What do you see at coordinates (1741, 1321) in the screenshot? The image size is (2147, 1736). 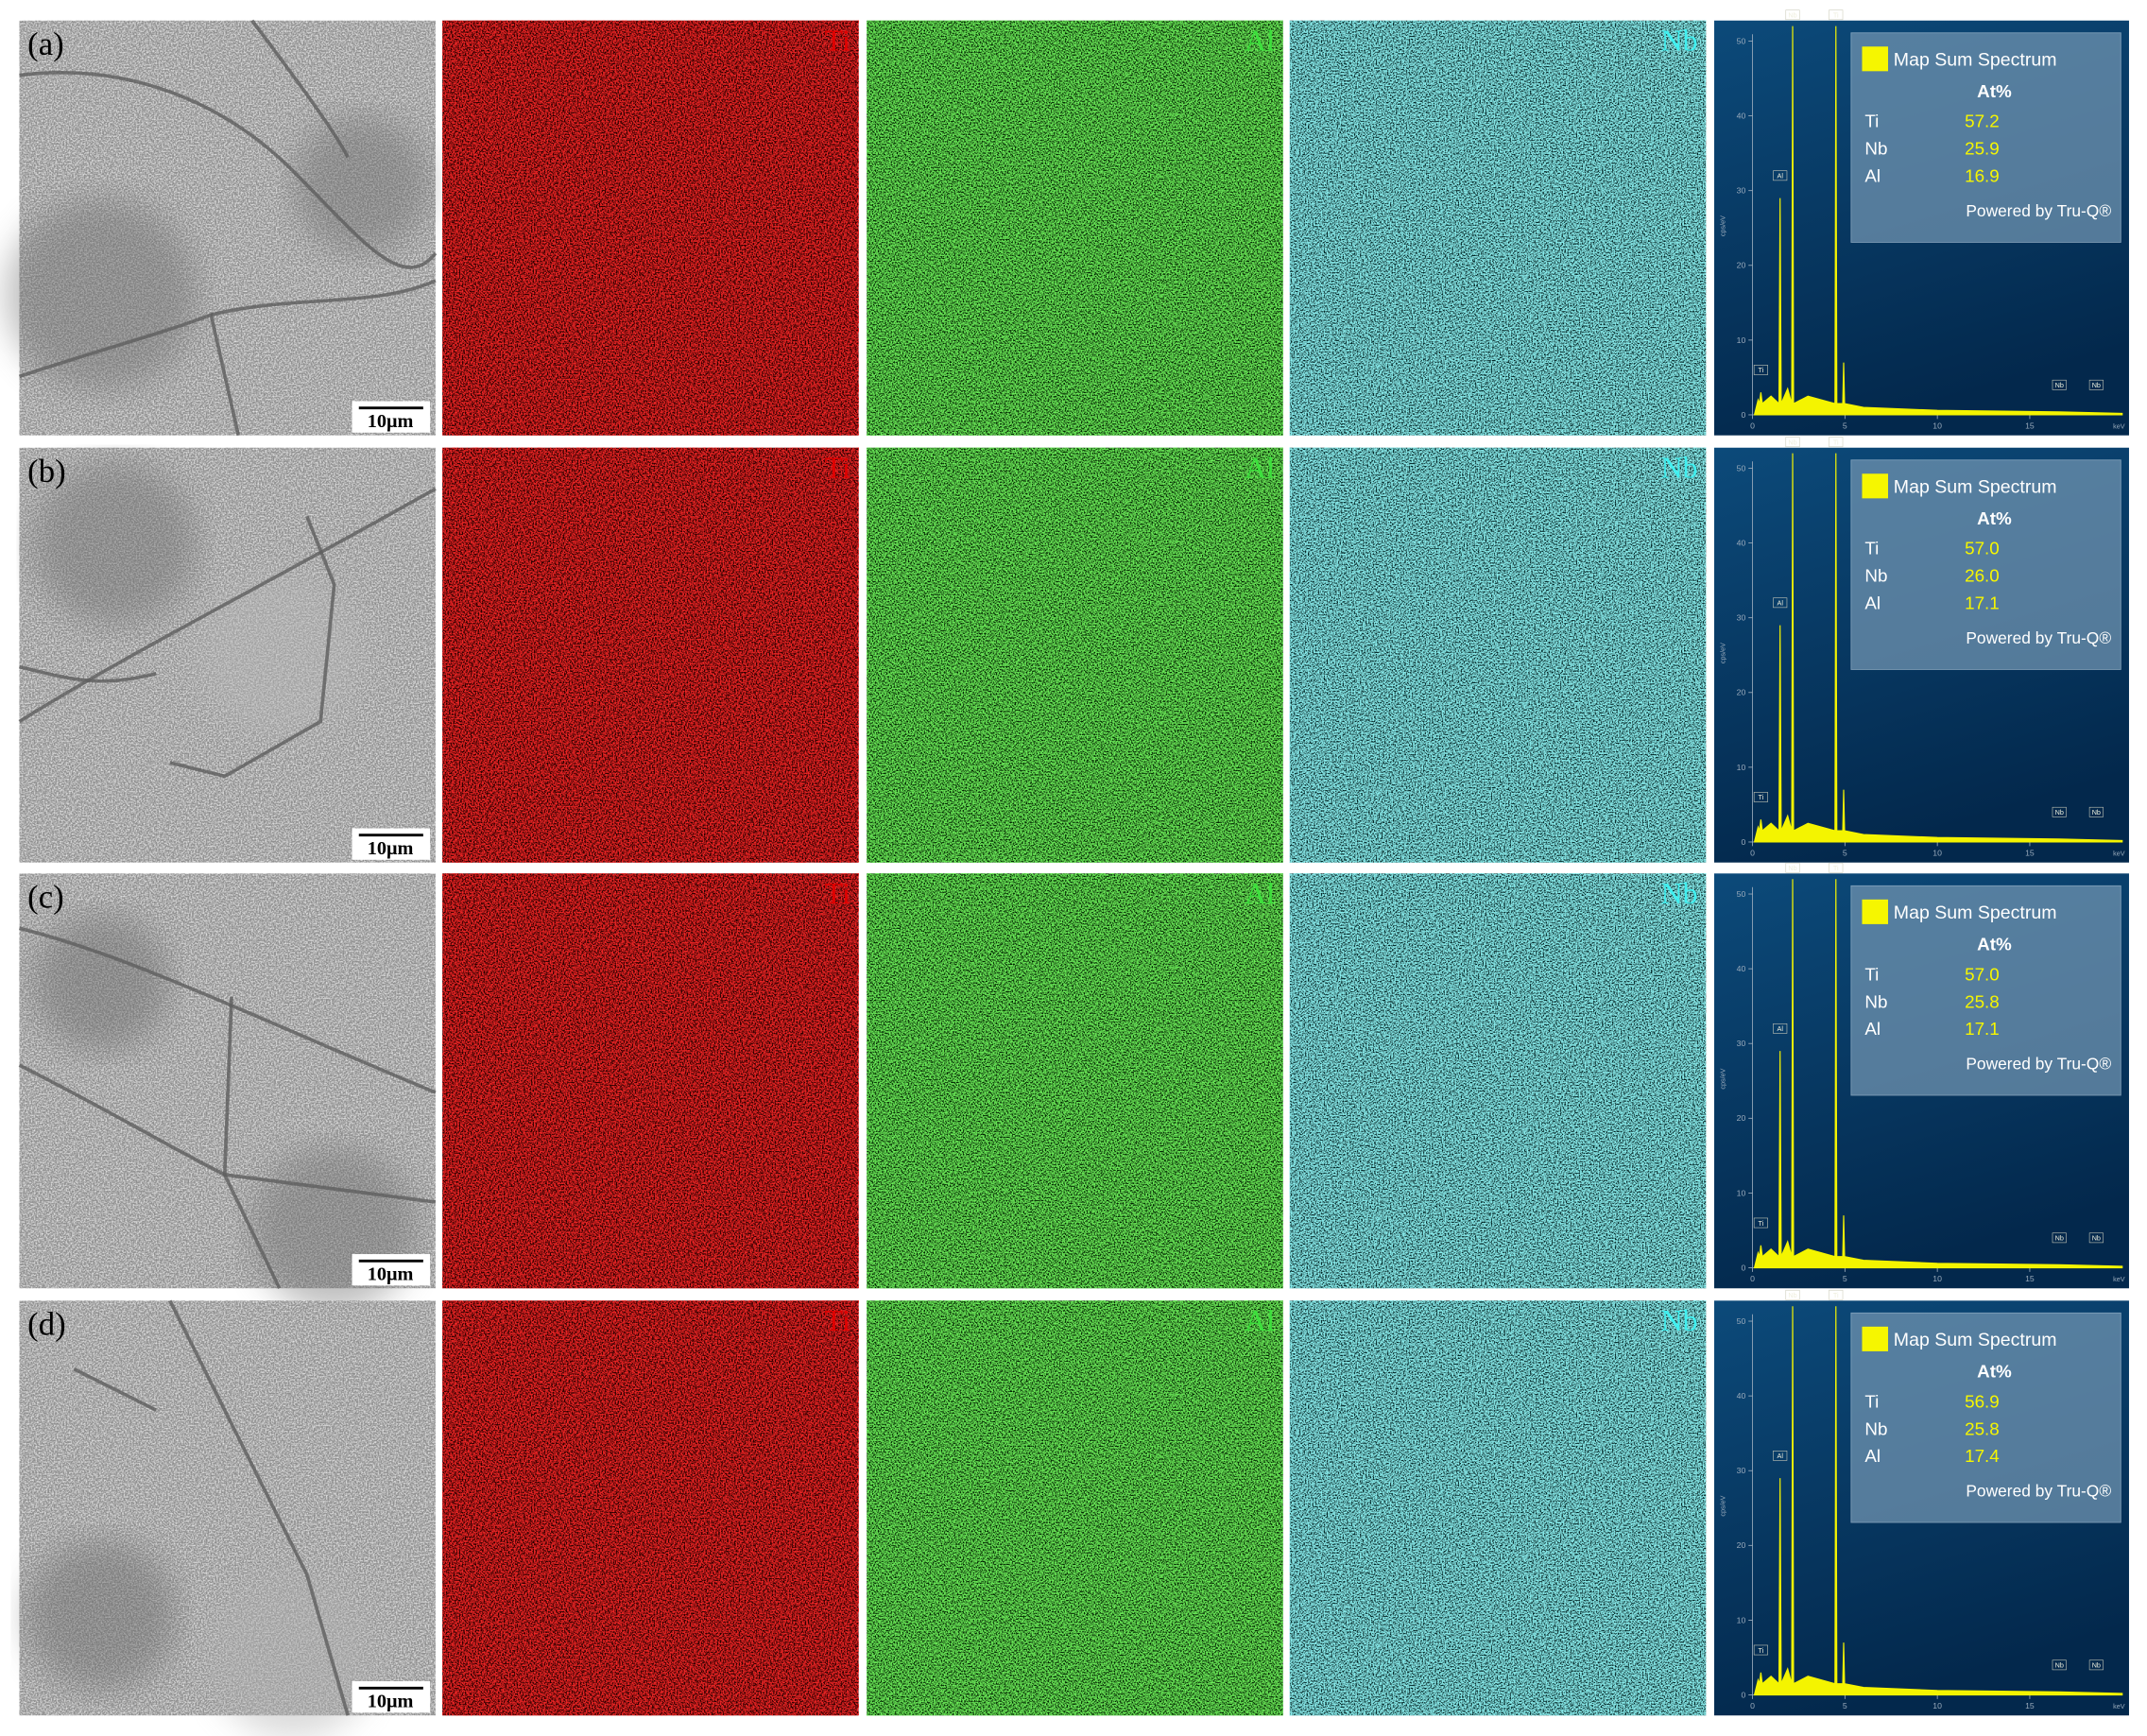 I see `y-tick-label: 50` at bounding box center [1741, 1321].